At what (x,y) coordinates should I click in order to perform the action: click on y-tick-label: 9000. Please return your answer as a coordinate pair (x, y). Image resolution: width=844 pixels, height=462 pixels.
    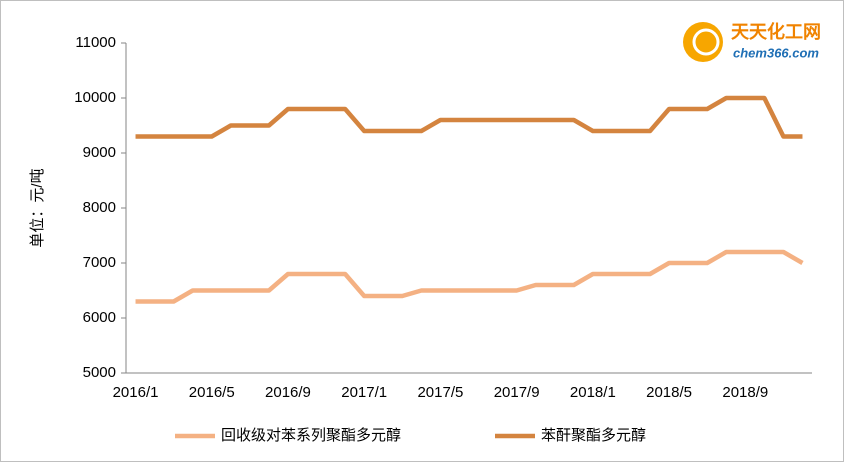
    Looking at the image, I should click on (99, 152).